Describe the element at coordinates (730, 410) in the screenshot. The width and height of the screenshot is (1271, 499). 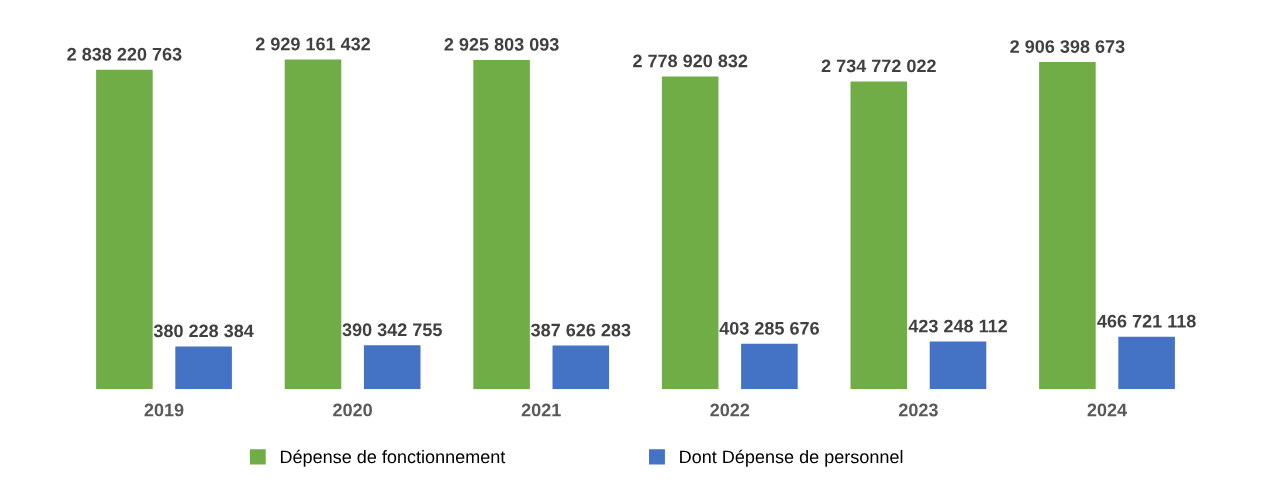
I see `x-tick-label: 2022` at that location.